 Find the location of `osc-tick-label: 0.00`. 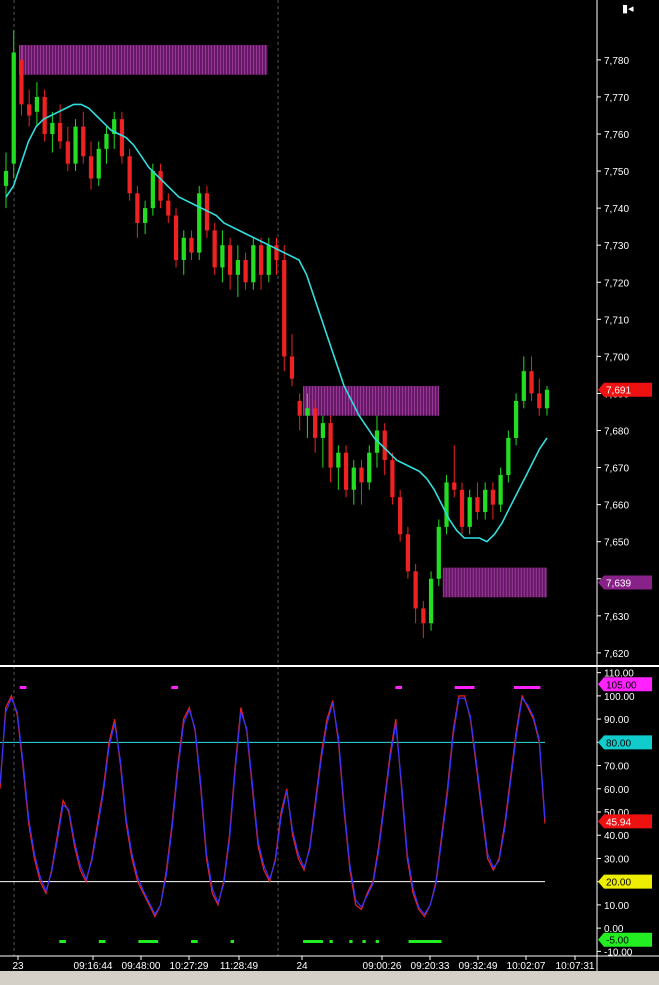

osc-tick-label: 0.00 is located at coordinates (614, 929).